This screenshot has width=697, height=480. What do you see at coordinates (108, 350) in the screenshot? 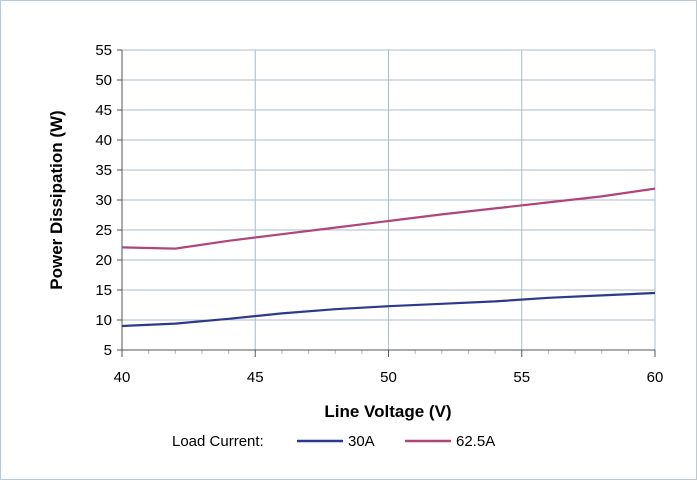
I see `y-tick-label: 5` at bounding box center [108, 350].